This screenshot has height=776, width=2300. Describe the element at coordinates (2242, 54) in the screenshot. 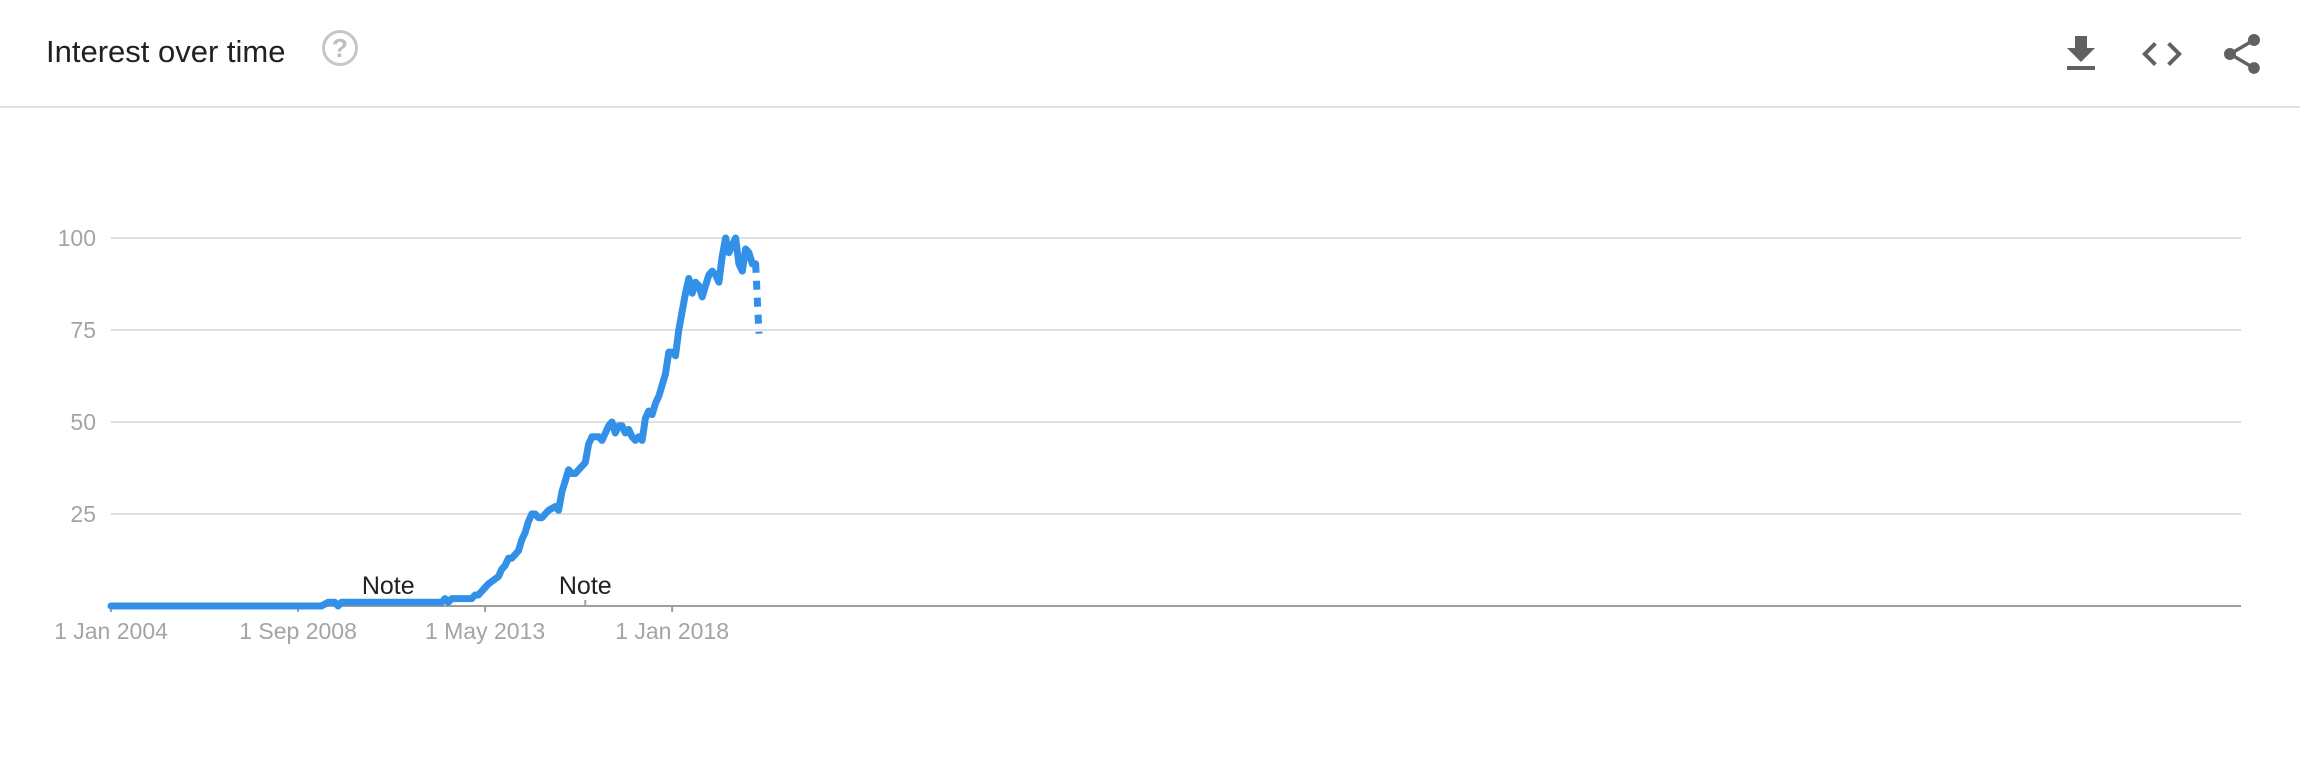

I see `share-icon` at that location.